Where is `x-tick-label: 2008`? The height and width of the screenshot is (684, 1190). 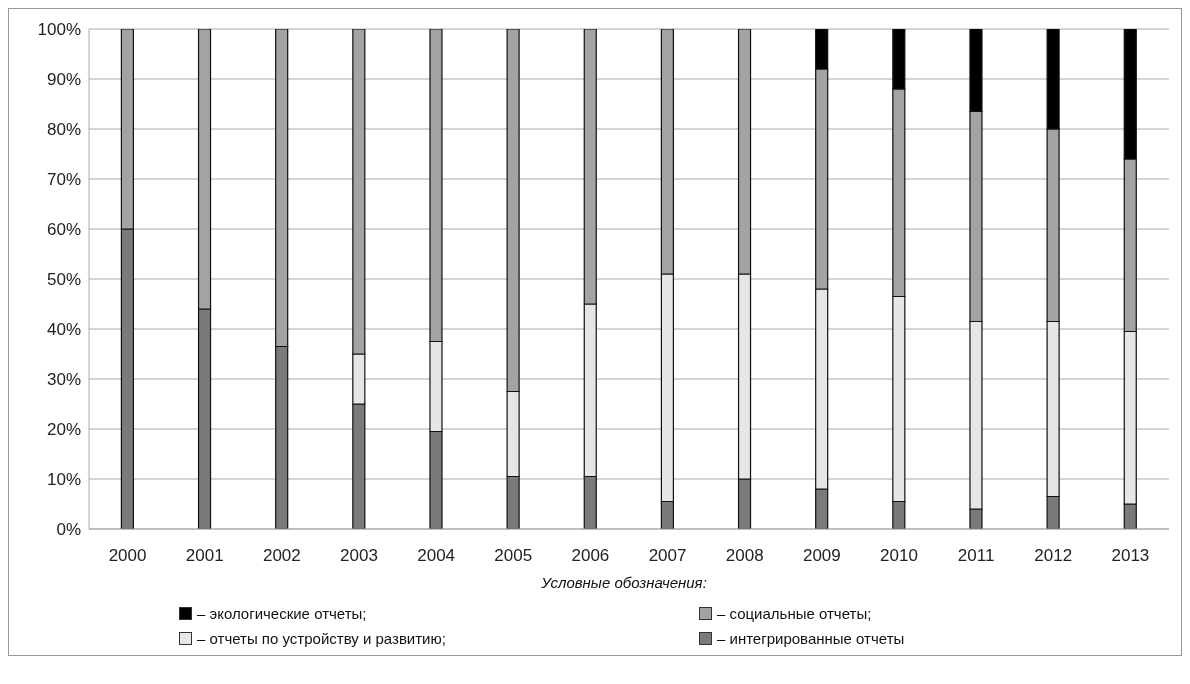
x-tick-label: 2008 is located at coordinates (744, 556).